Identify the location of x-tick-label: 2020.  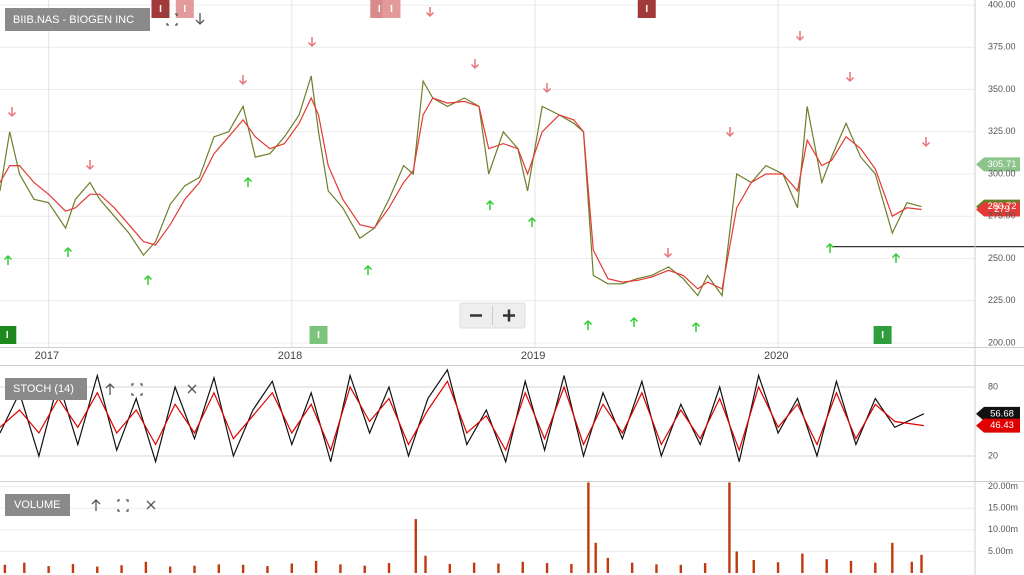
(776, 356).